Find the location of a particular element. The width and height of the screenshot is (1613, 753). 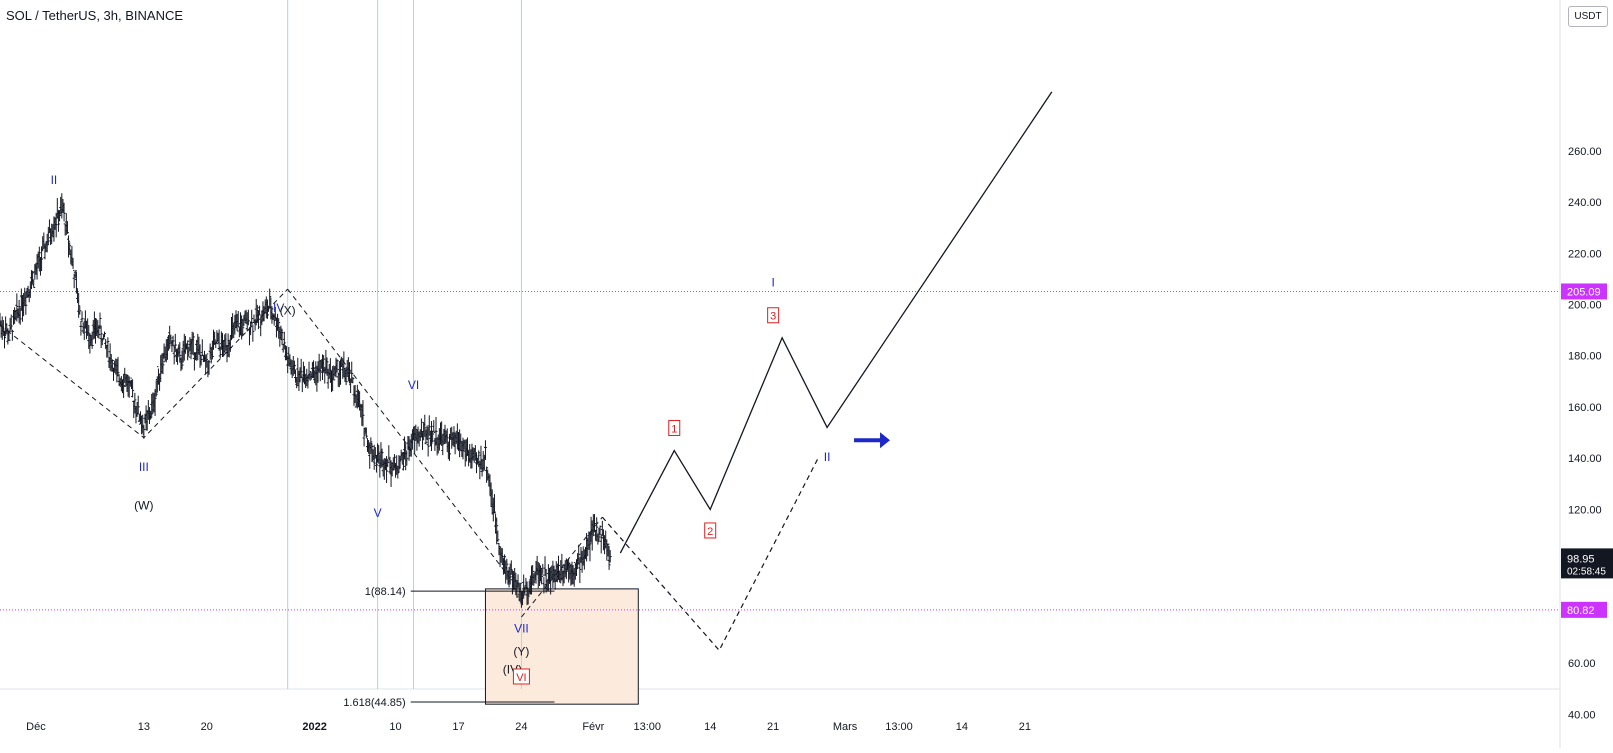

x-tick-label: 20 is located at coordinates (207, 727).